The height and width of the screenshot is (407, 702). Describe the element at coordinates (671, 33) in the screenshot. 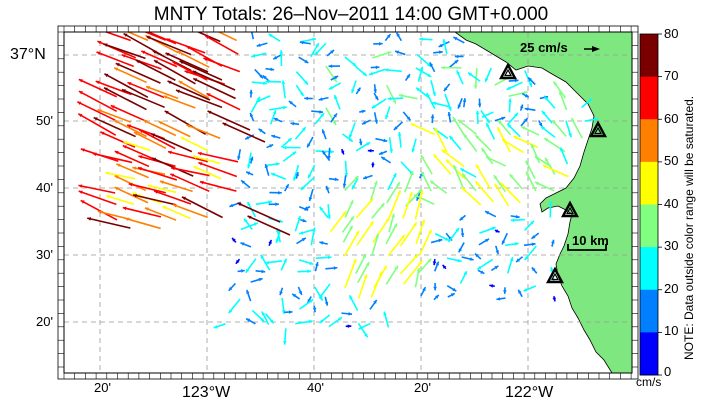

I see `colorbar-tick-80: 80` at that location.